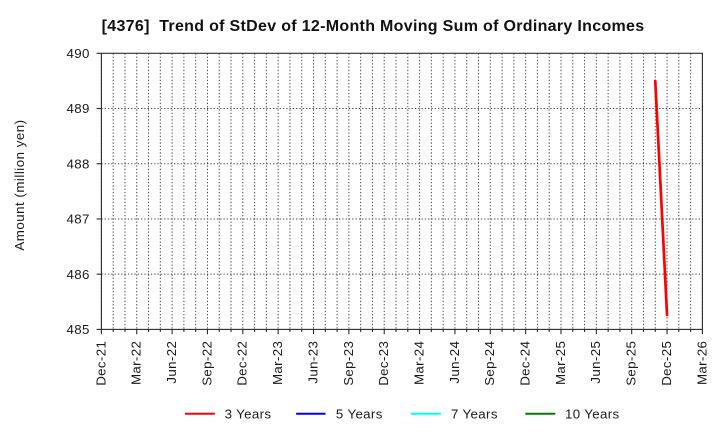 The height and width of the screenshot is (440, 720). What do you see at coordinates (19, 184) in the screenshot?
I see `svg-text: Amount (million yen)` at bounding box center [19, 184].